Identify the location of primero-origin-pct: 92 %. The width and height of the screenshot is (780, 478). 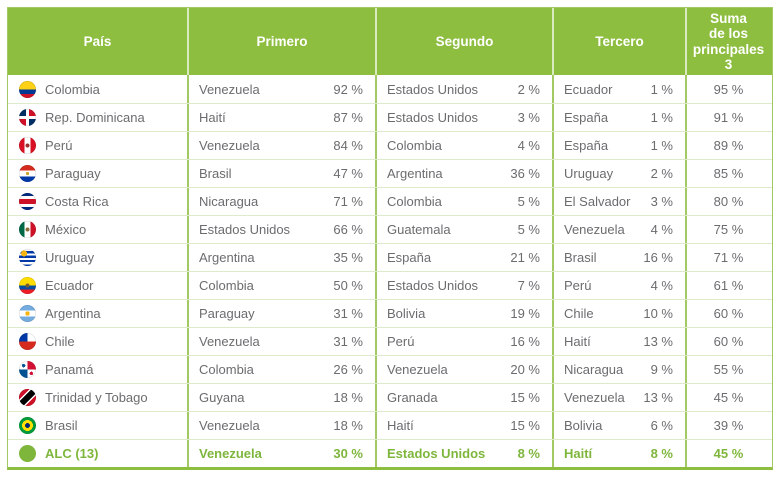
(348, 89).